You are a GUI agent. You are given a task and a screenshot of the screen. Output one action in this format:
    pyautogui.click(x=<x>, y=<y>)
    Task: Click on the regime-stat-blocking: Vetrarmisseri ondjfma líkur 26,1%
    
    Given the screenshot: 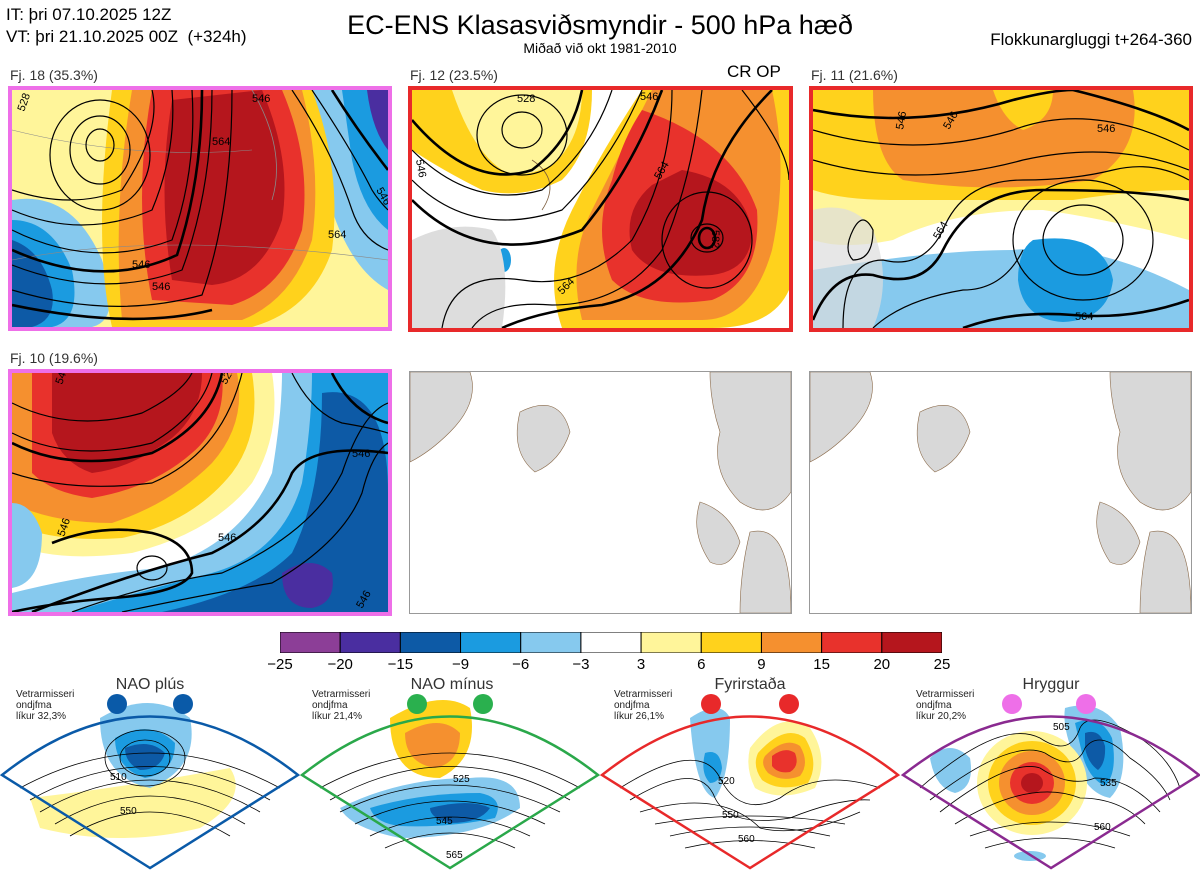 What is the action you would take?
    pyautogui.click(x=643, y=705)
    